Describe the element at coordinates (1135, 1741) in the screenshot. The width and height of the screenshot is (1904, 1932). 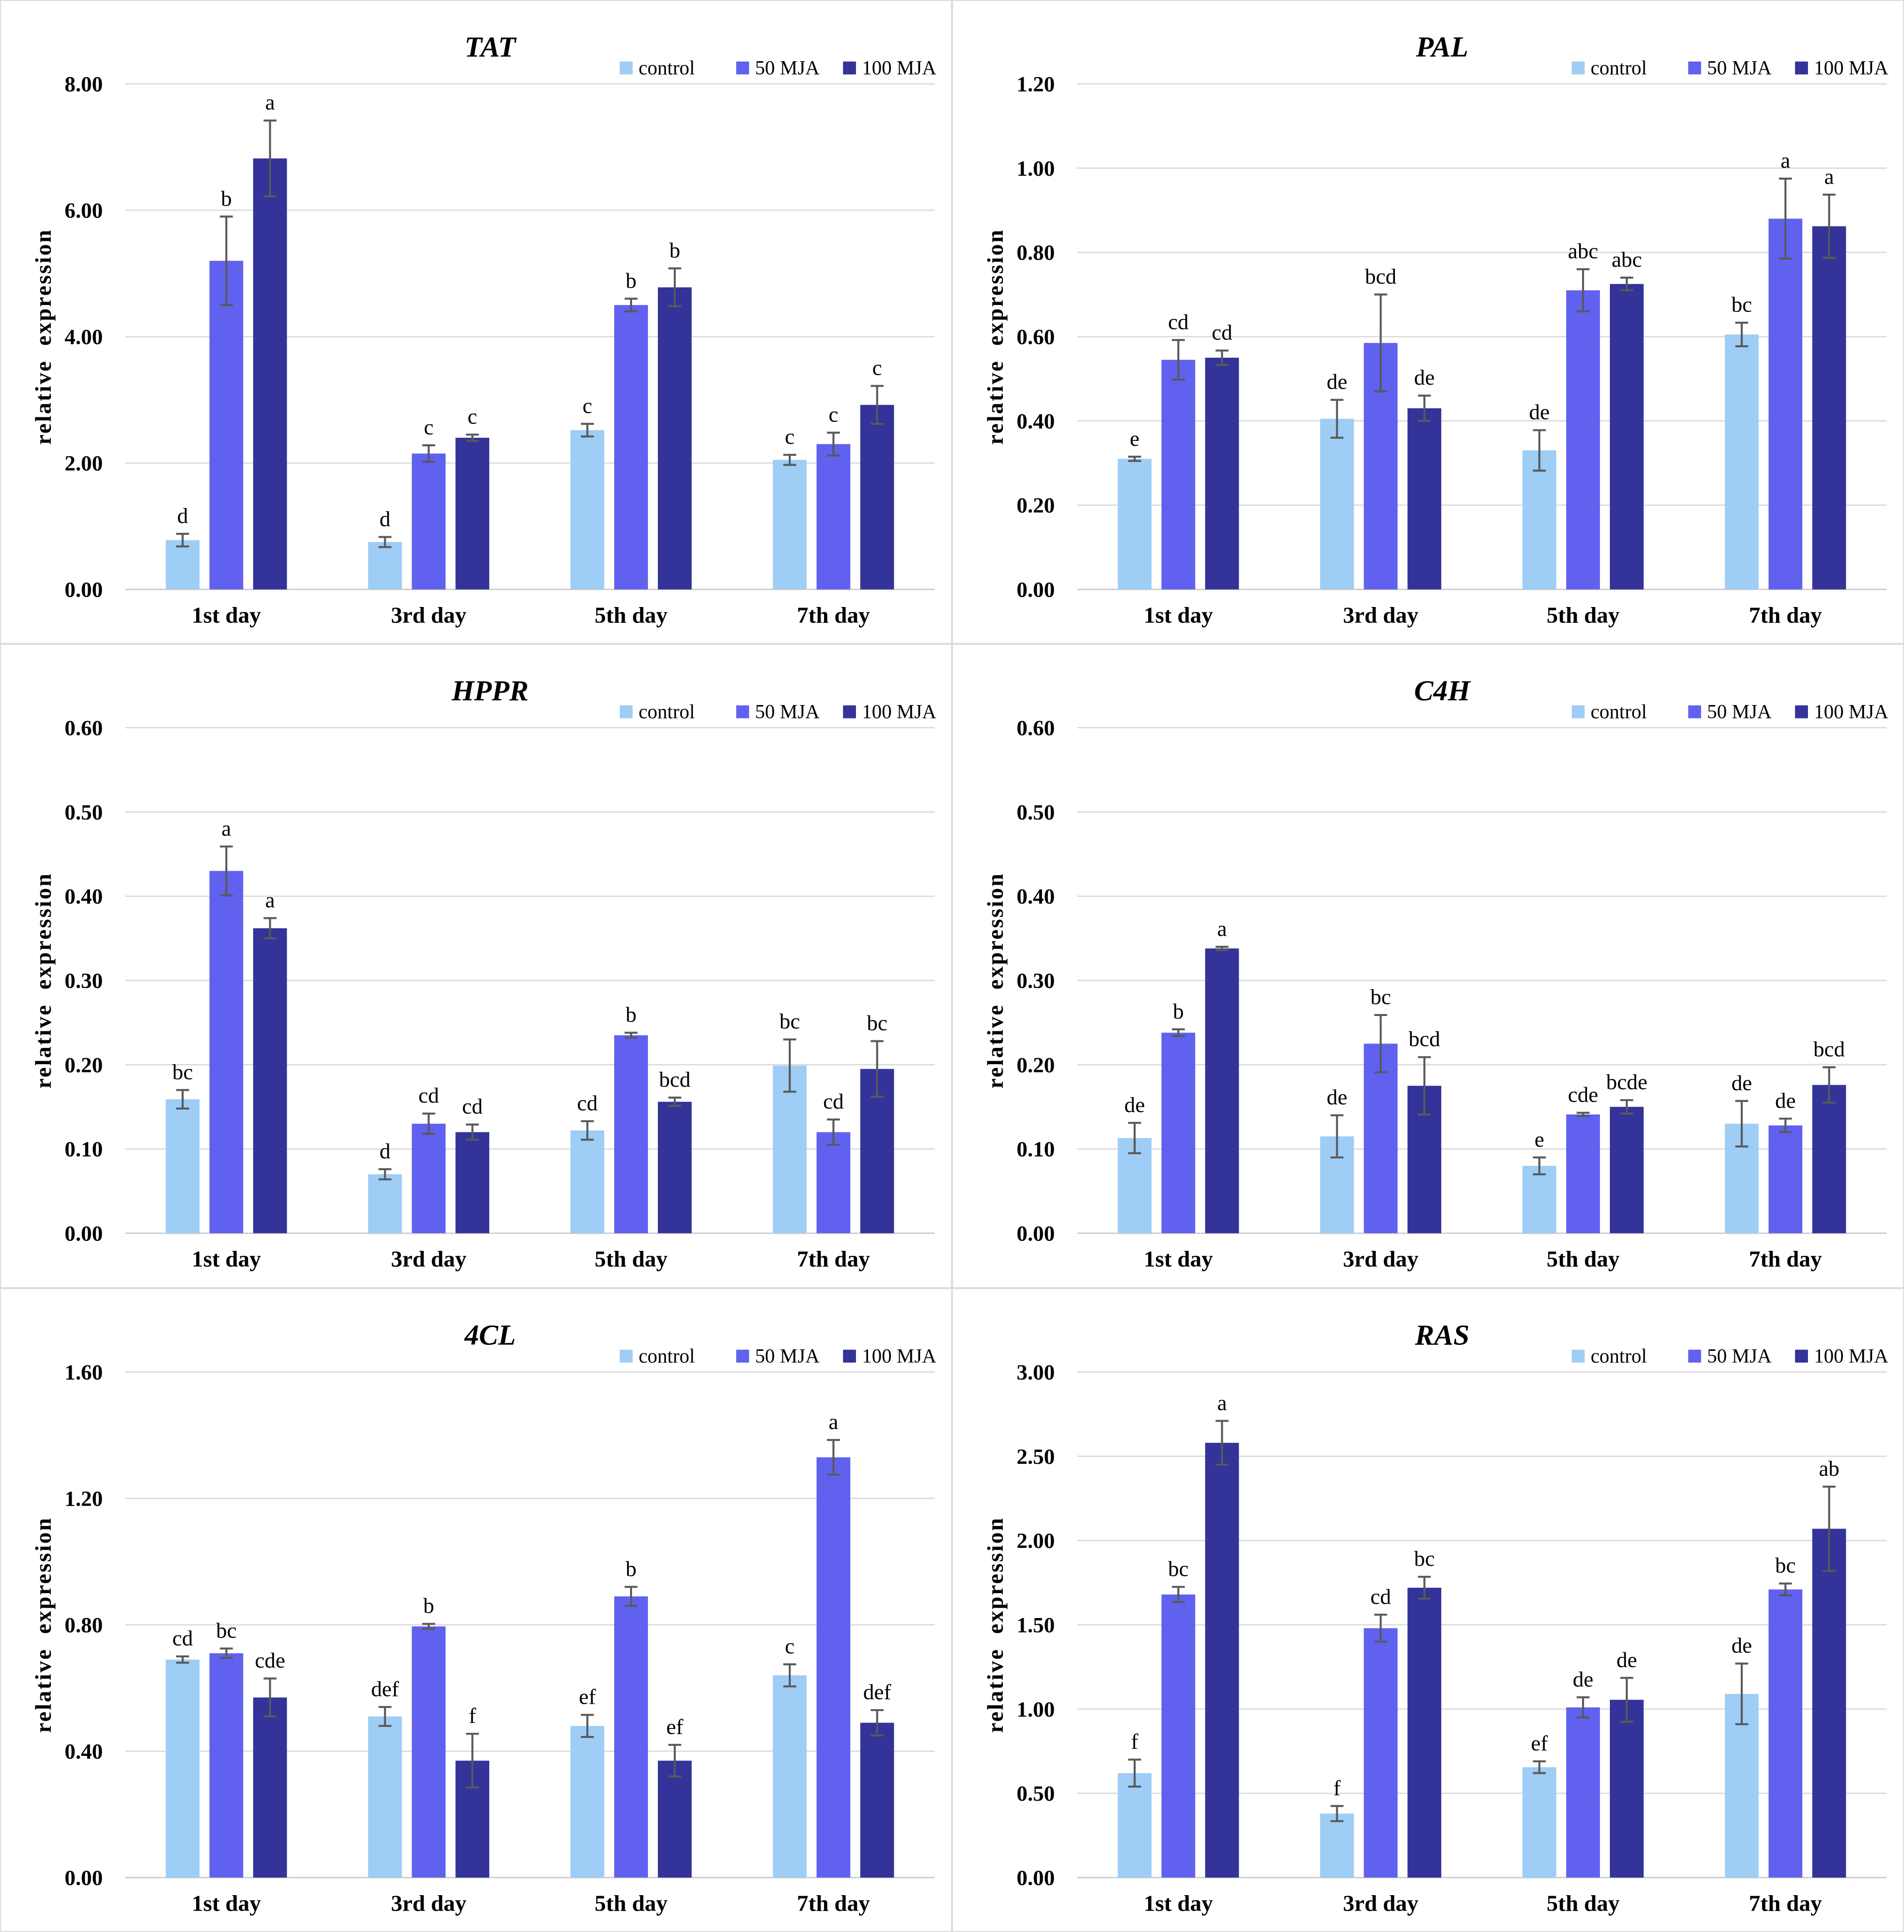
I see `sig-letter: f` at that location.